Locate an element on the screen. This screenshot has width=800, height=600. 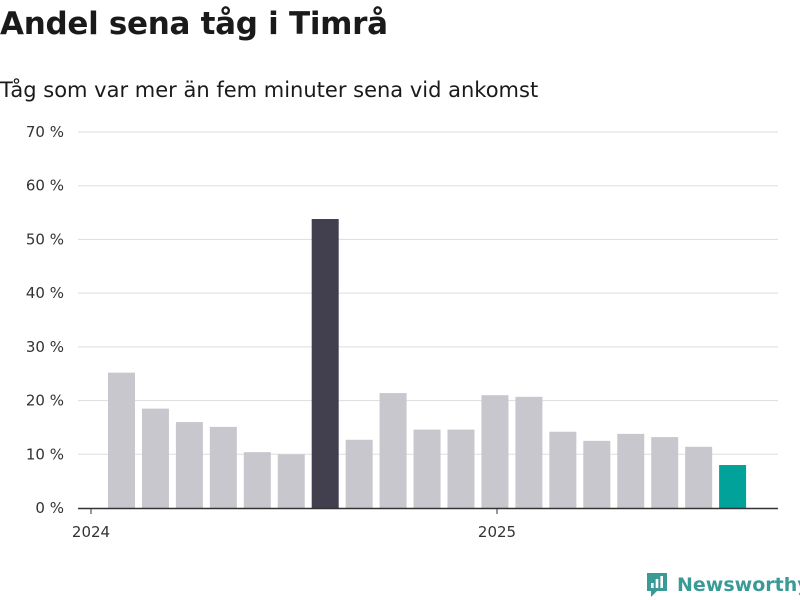
y-axis-ticks: 0 % 10 % 20 % 30 % 40 % 50 % 60 % 70 % is located at coordinates (45, 320).